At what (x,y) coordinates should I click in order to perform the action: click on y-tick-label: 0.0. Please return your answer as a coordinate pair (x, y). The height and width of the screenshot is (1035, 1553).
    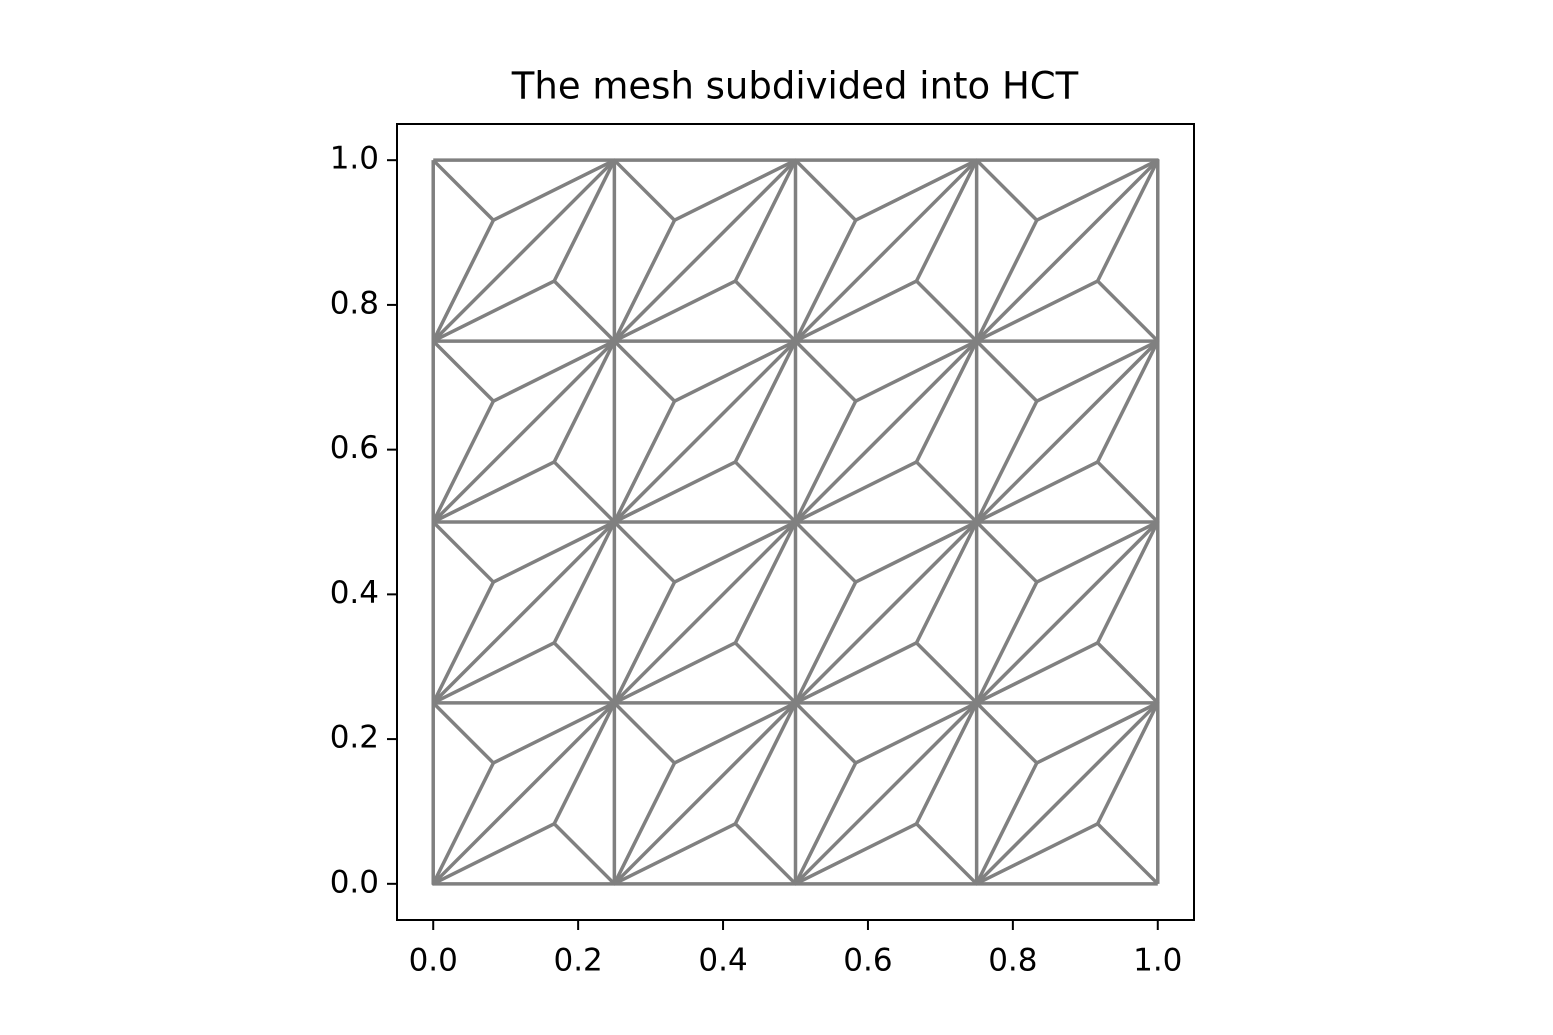
    Looking at the image, I should click on (354, 882).